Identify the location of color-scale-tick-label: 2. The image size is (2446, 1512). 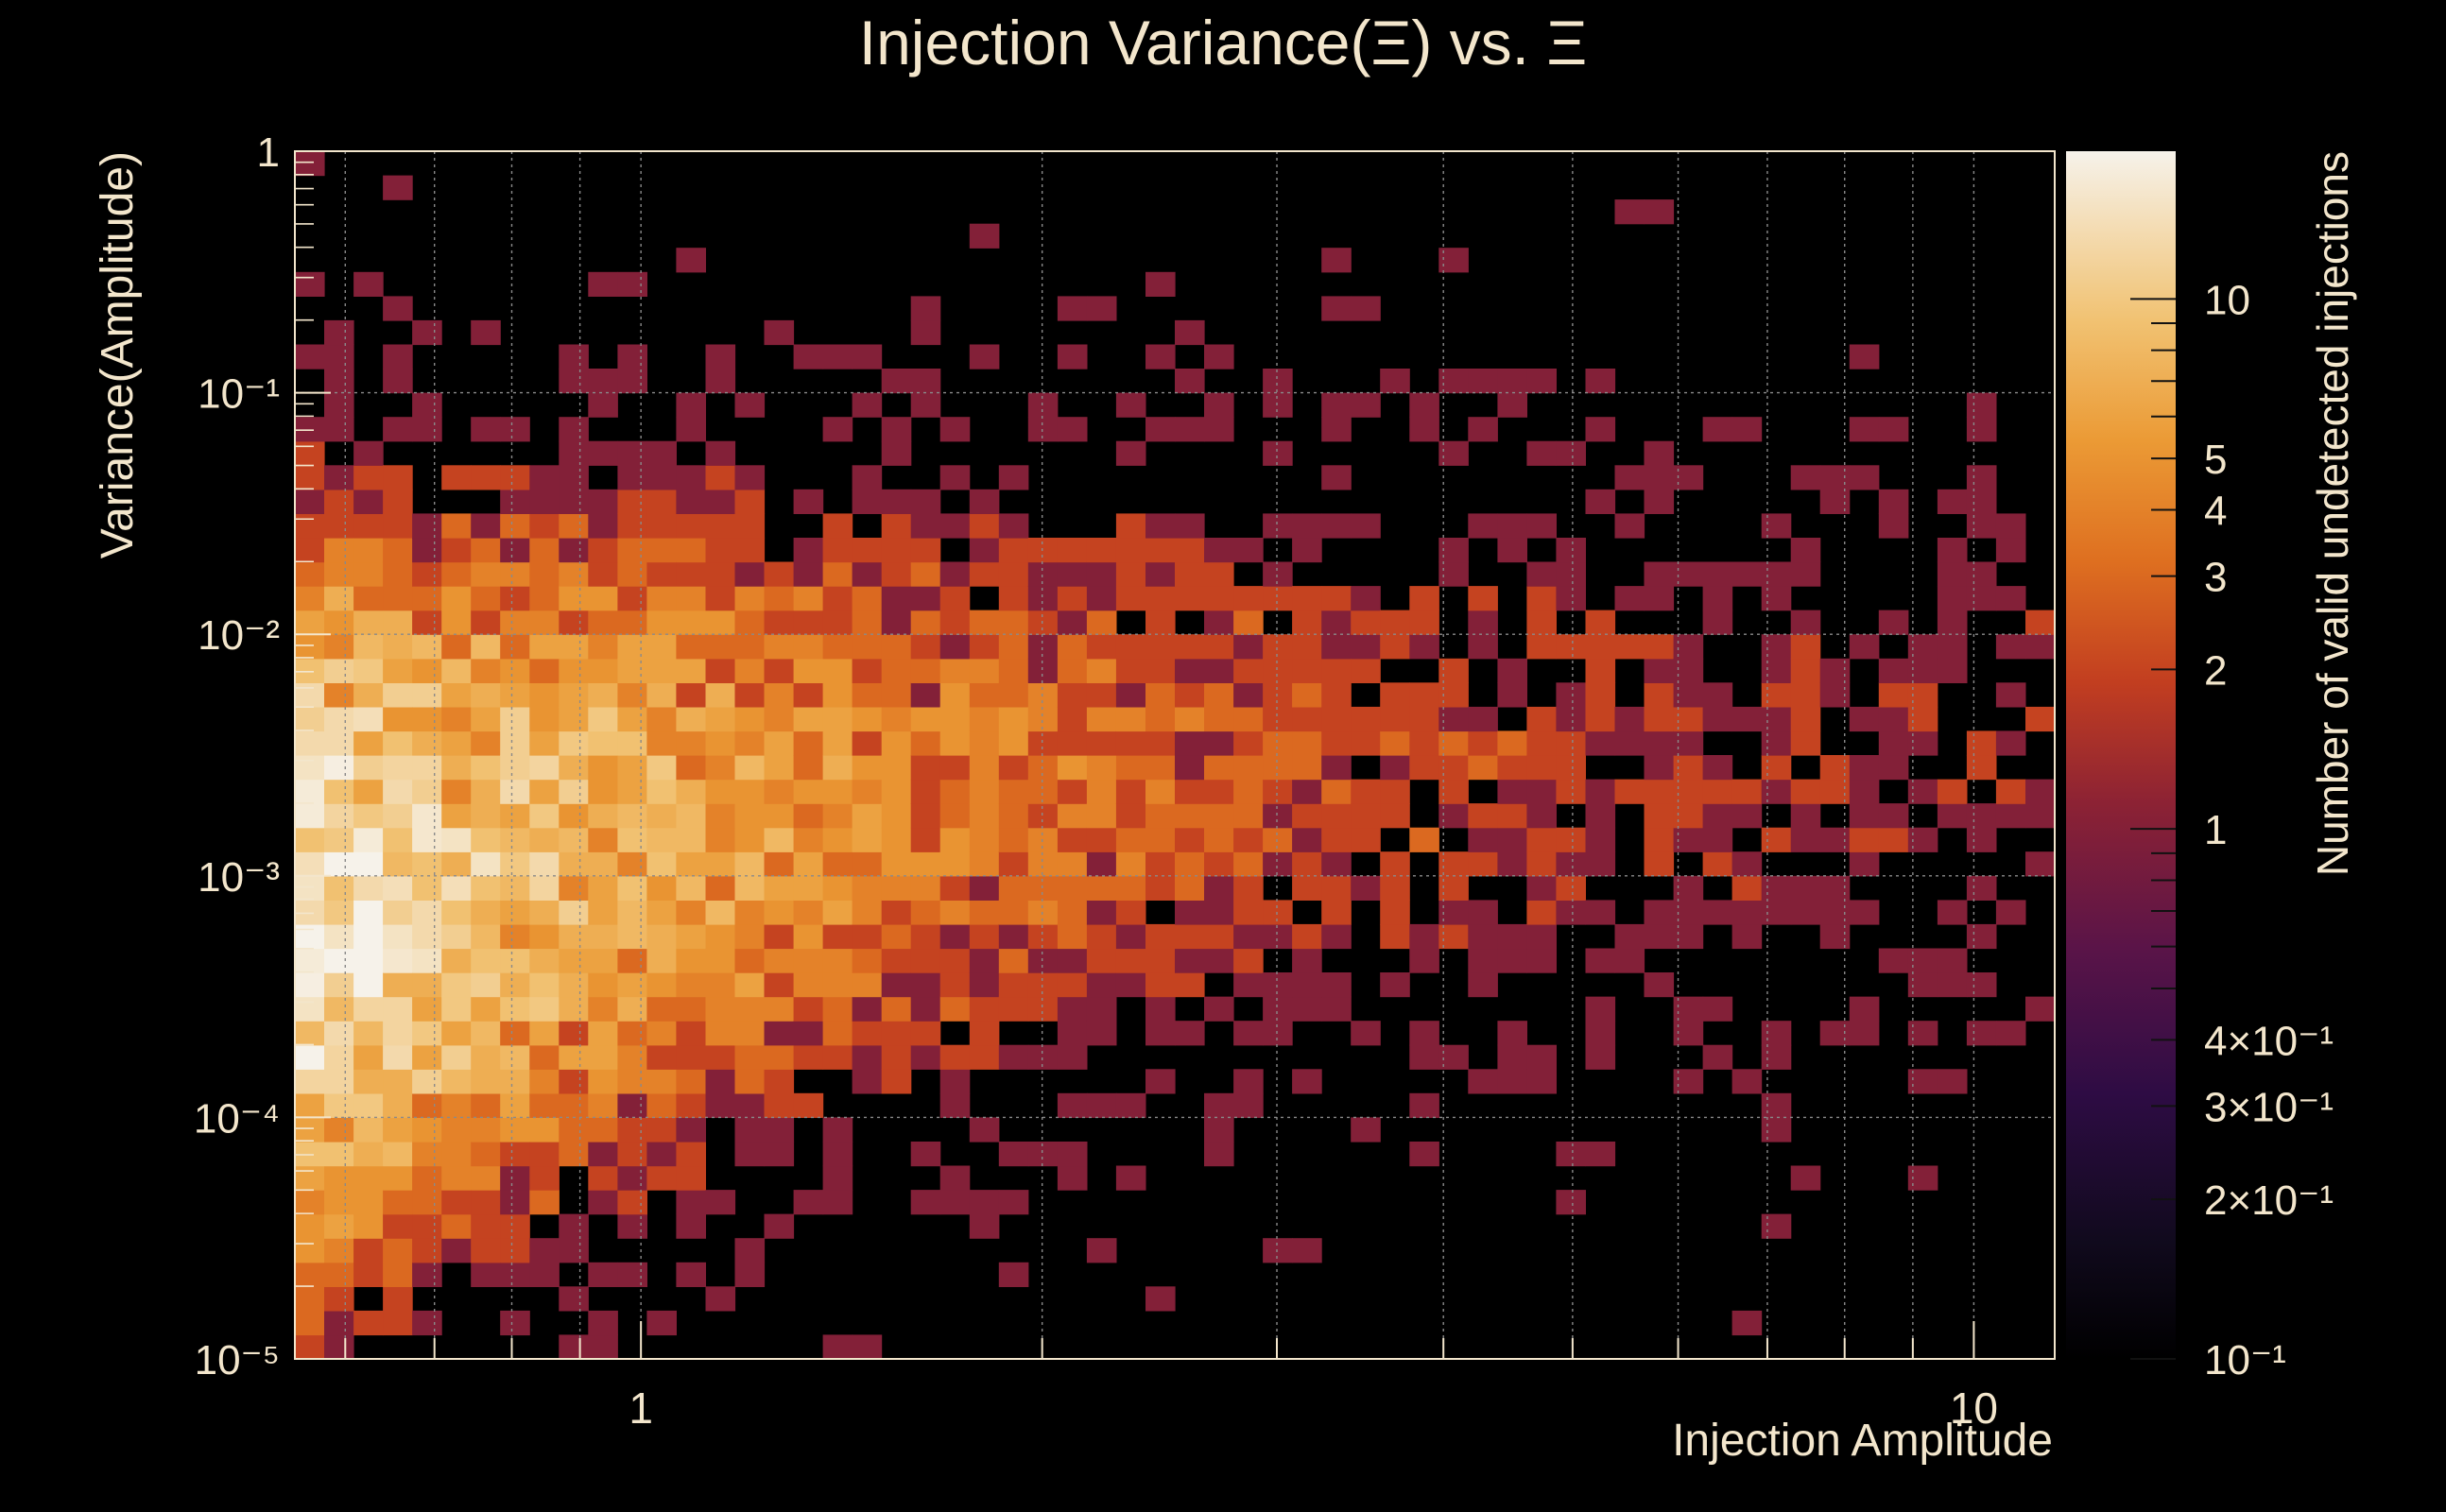
(2215, 670).